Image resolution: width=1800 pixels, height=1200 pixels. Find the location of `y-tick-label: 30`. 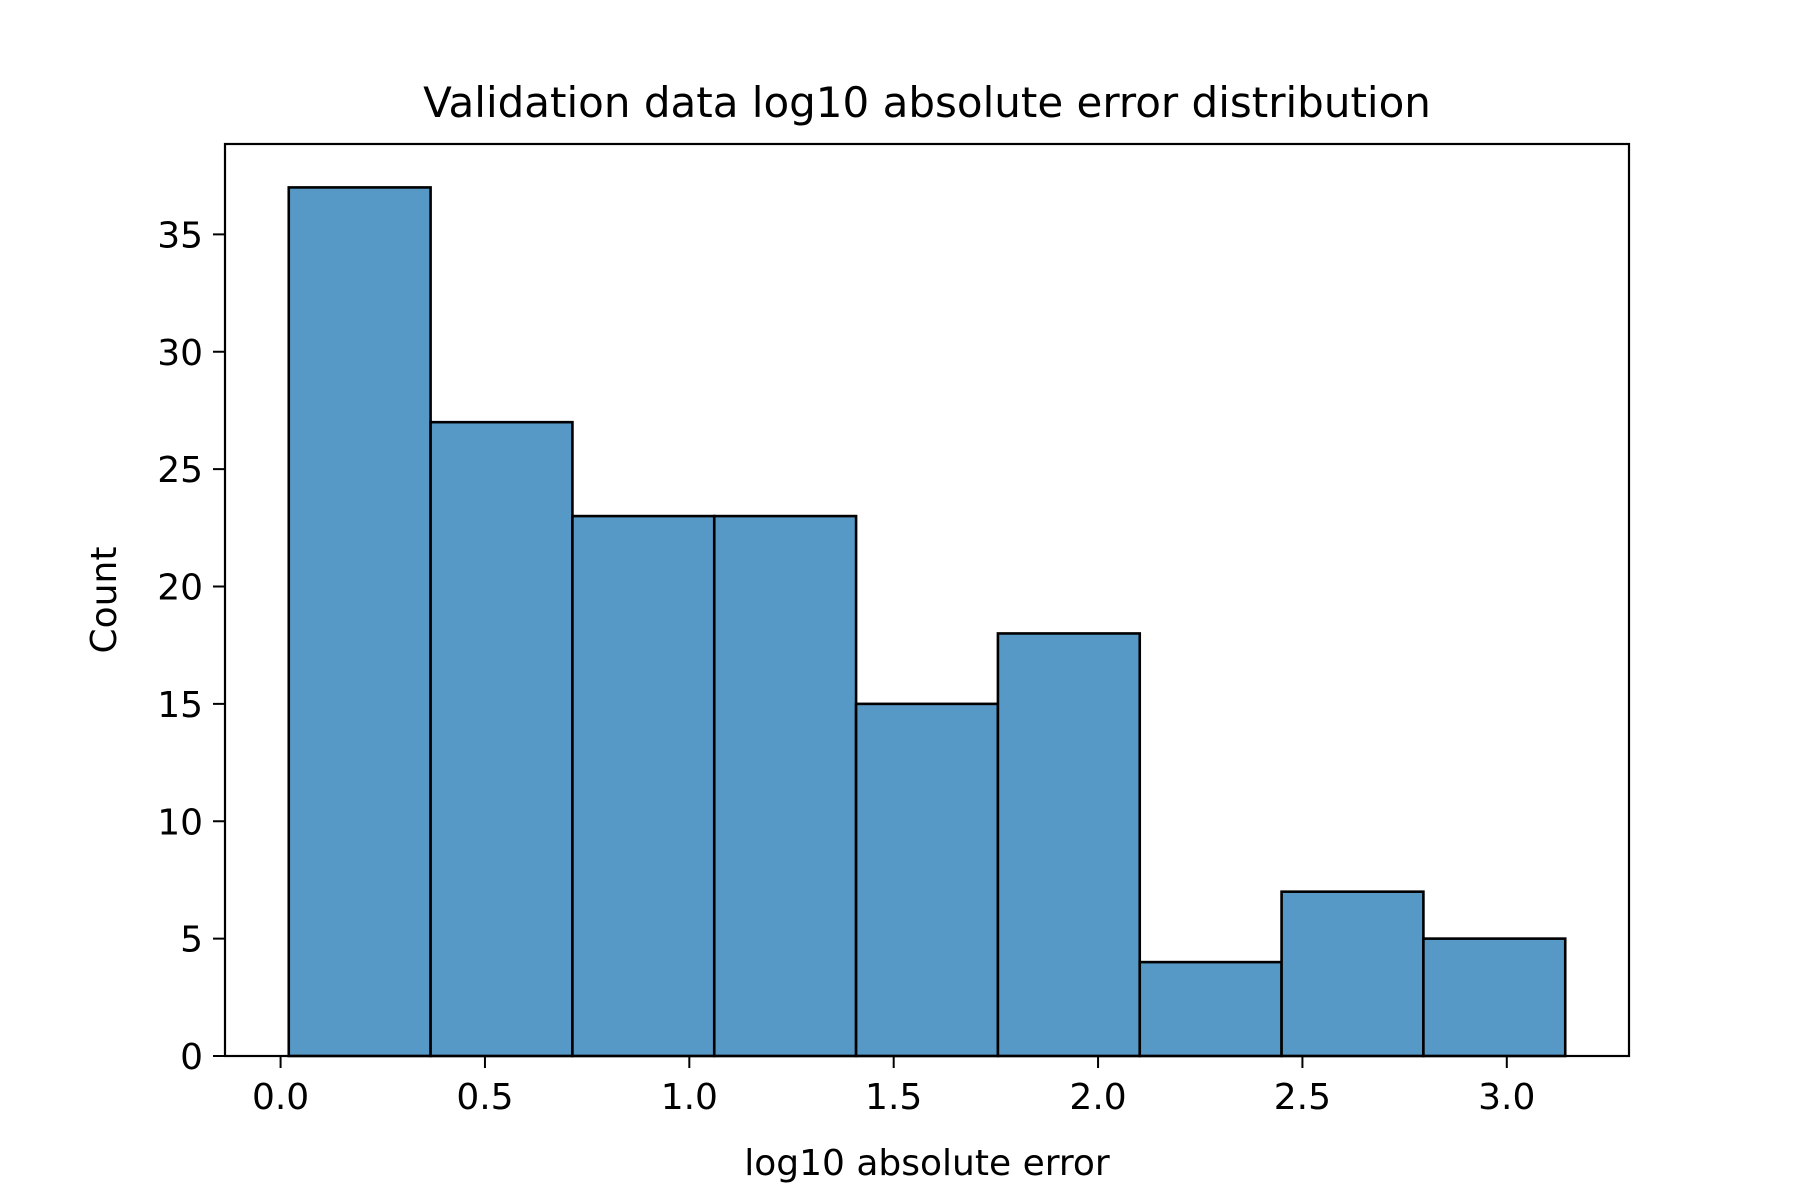

y-tick-label: 30 is located at coordinates (180, 353).